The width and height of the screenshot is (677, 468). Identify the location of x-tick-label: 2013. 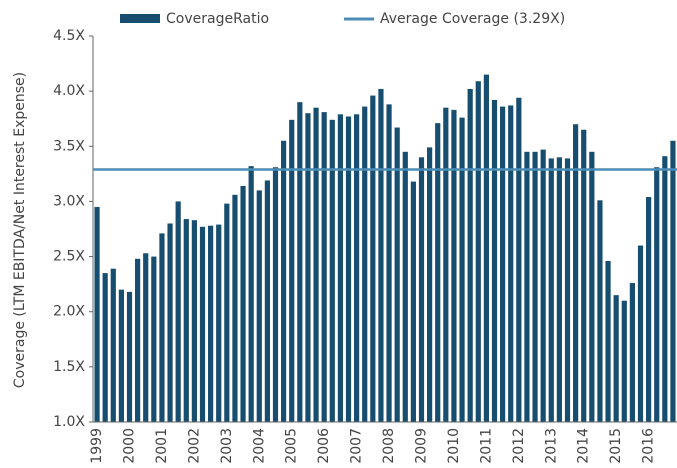
(551, 446).